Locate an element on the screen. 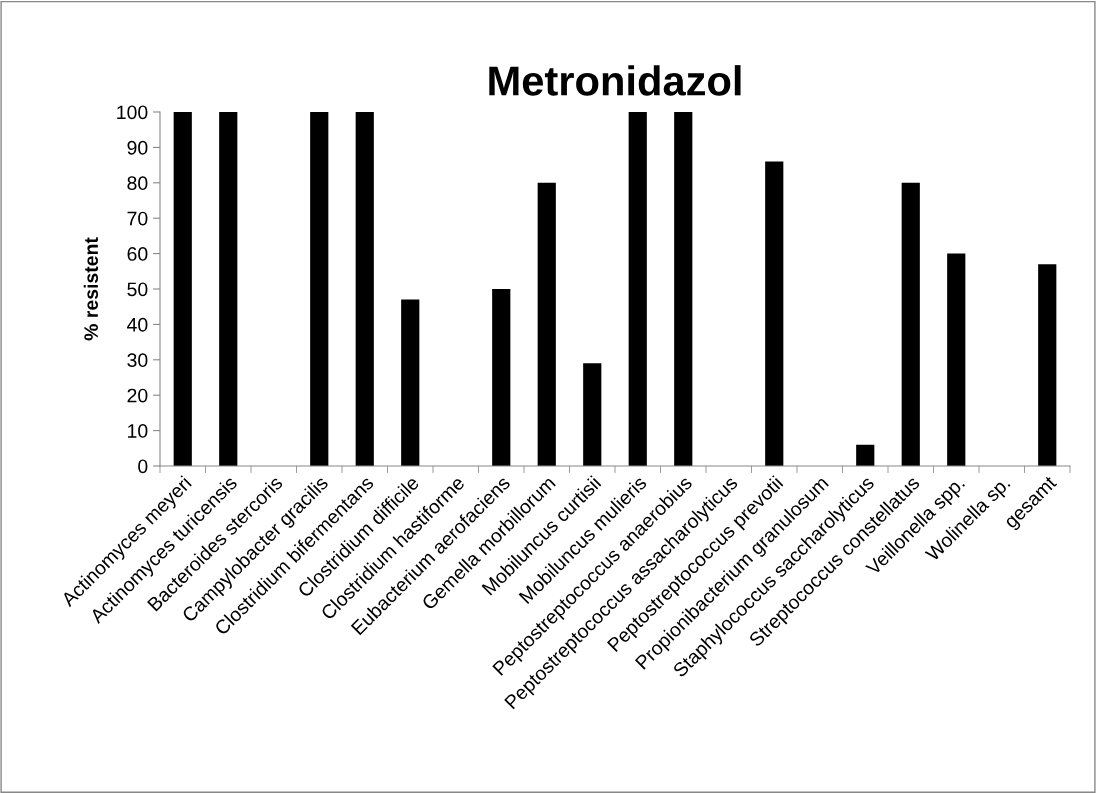 This screenshot has height=793, width=1096. y-tick-label: 10 is located at coordinates (138, 431).